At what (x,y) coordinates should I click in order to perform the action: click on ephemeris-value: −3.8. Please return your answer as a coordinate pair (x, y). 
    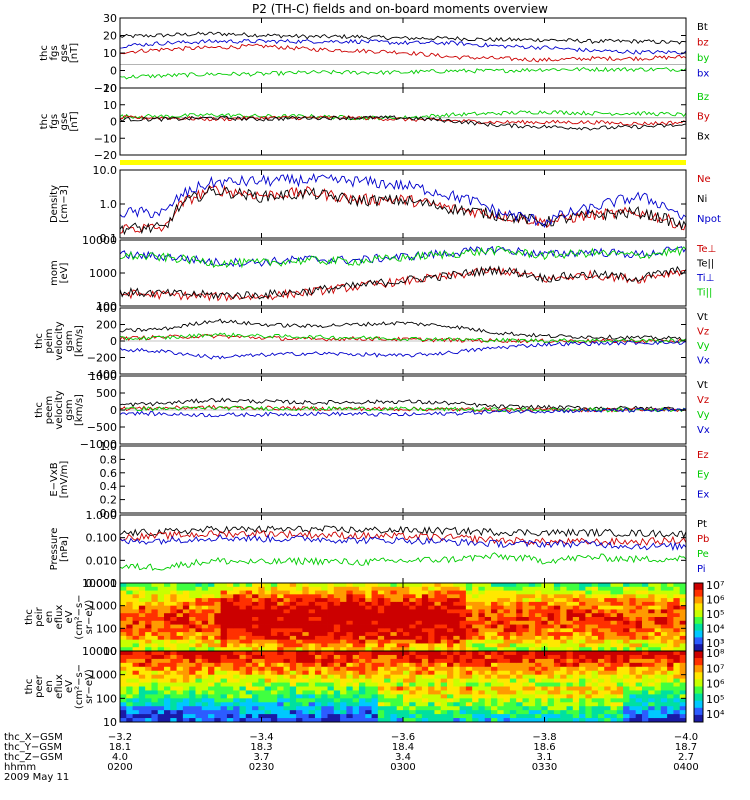
    Looking at the image, I should click on (544, 737).